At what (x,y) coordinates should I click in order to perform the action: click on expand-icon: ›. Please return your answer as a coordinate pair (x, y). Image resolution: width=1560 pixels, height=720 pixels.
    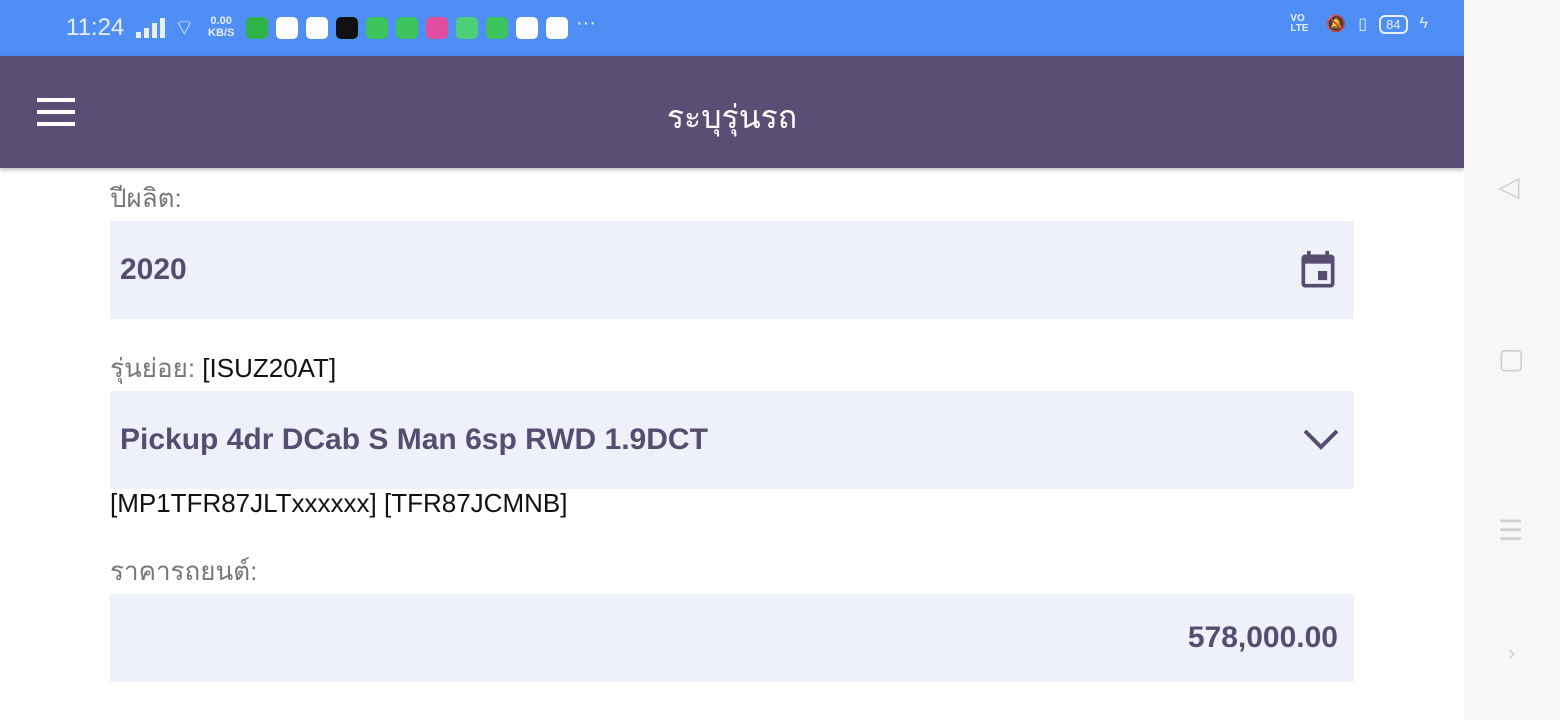
    Looking at the image, I should click on (1512, 652).